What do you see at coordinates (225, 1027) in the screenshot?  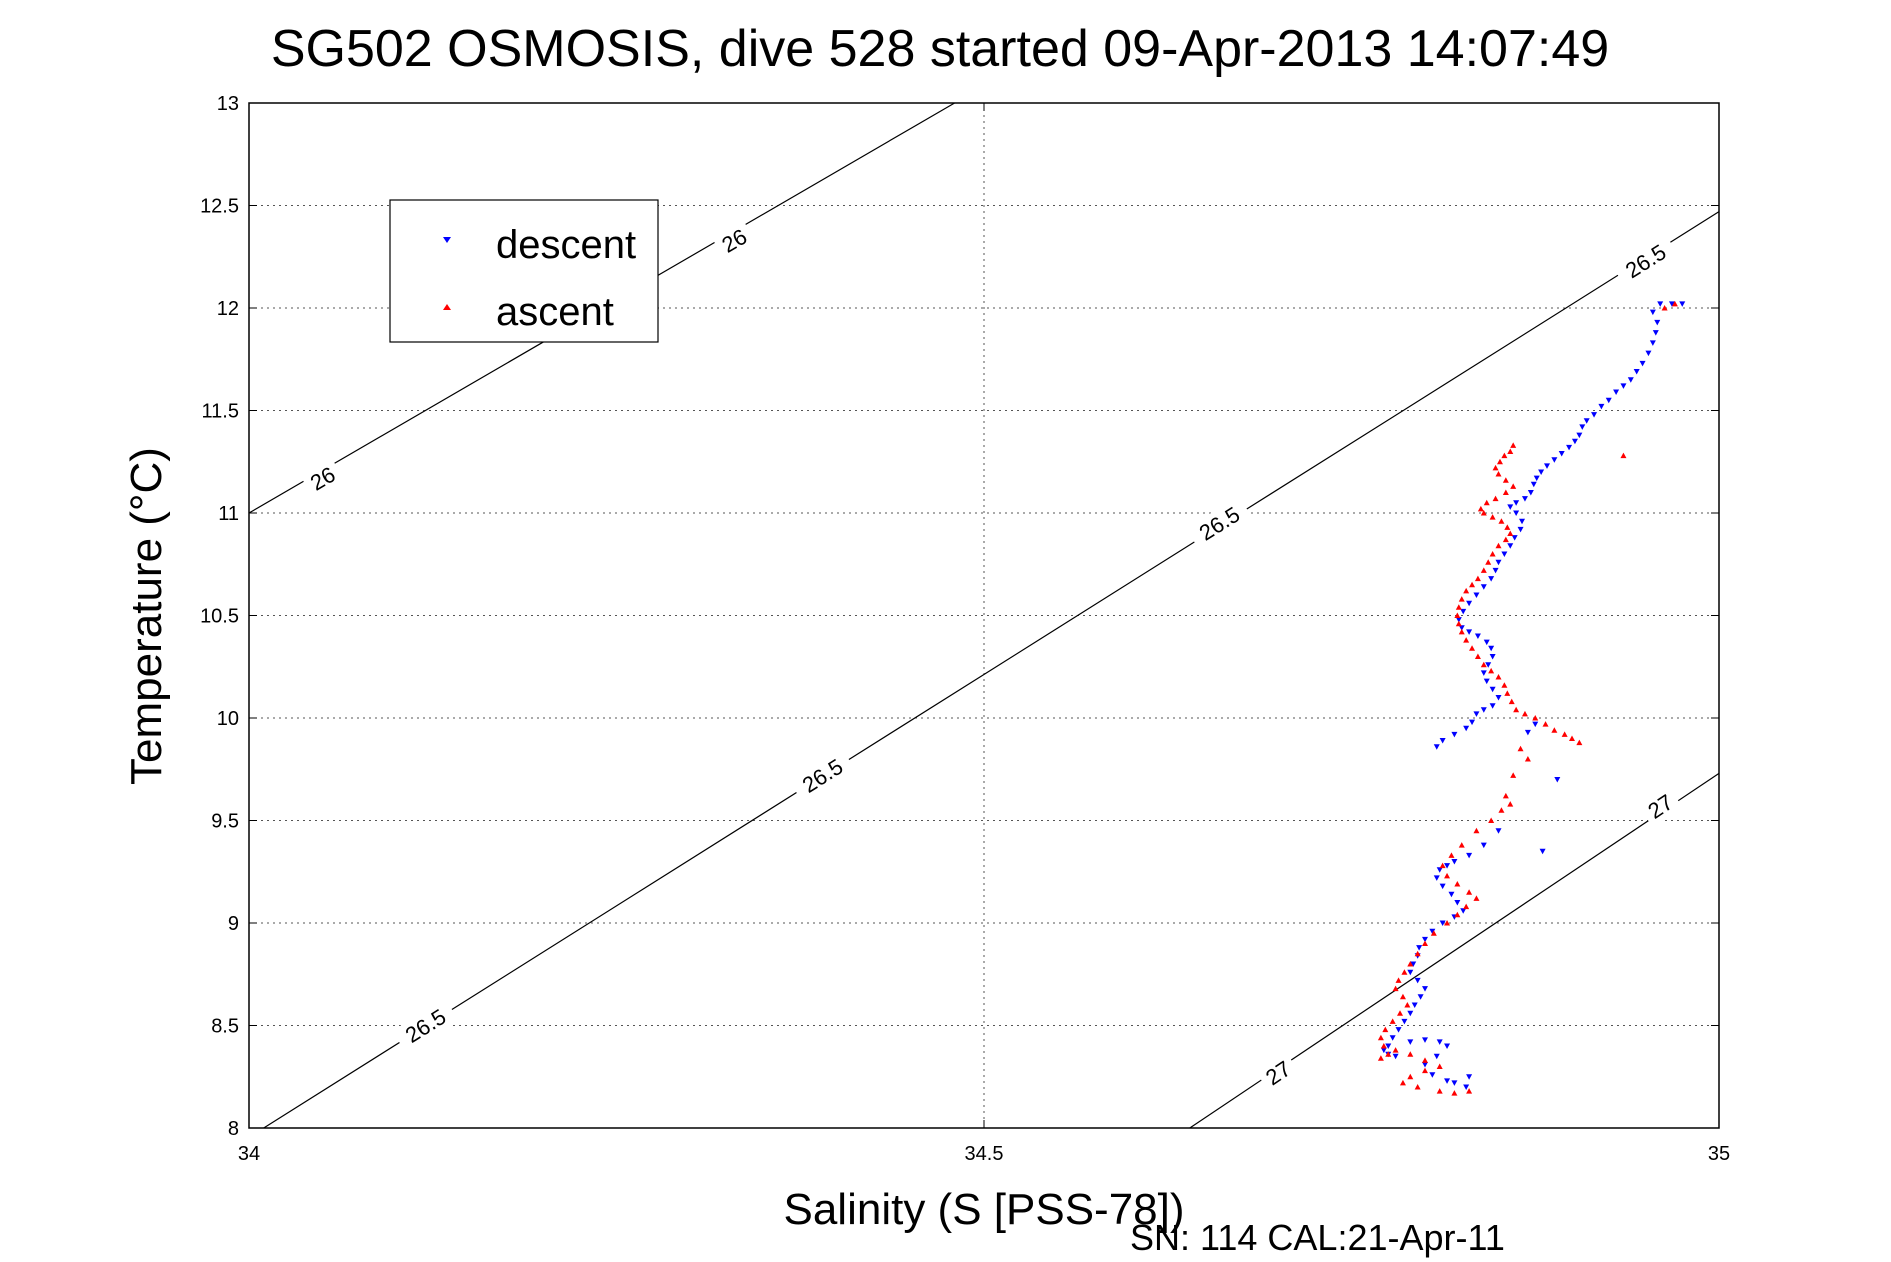 I see `y-tick-label: 8.5` at bounding box center [225, 1027].